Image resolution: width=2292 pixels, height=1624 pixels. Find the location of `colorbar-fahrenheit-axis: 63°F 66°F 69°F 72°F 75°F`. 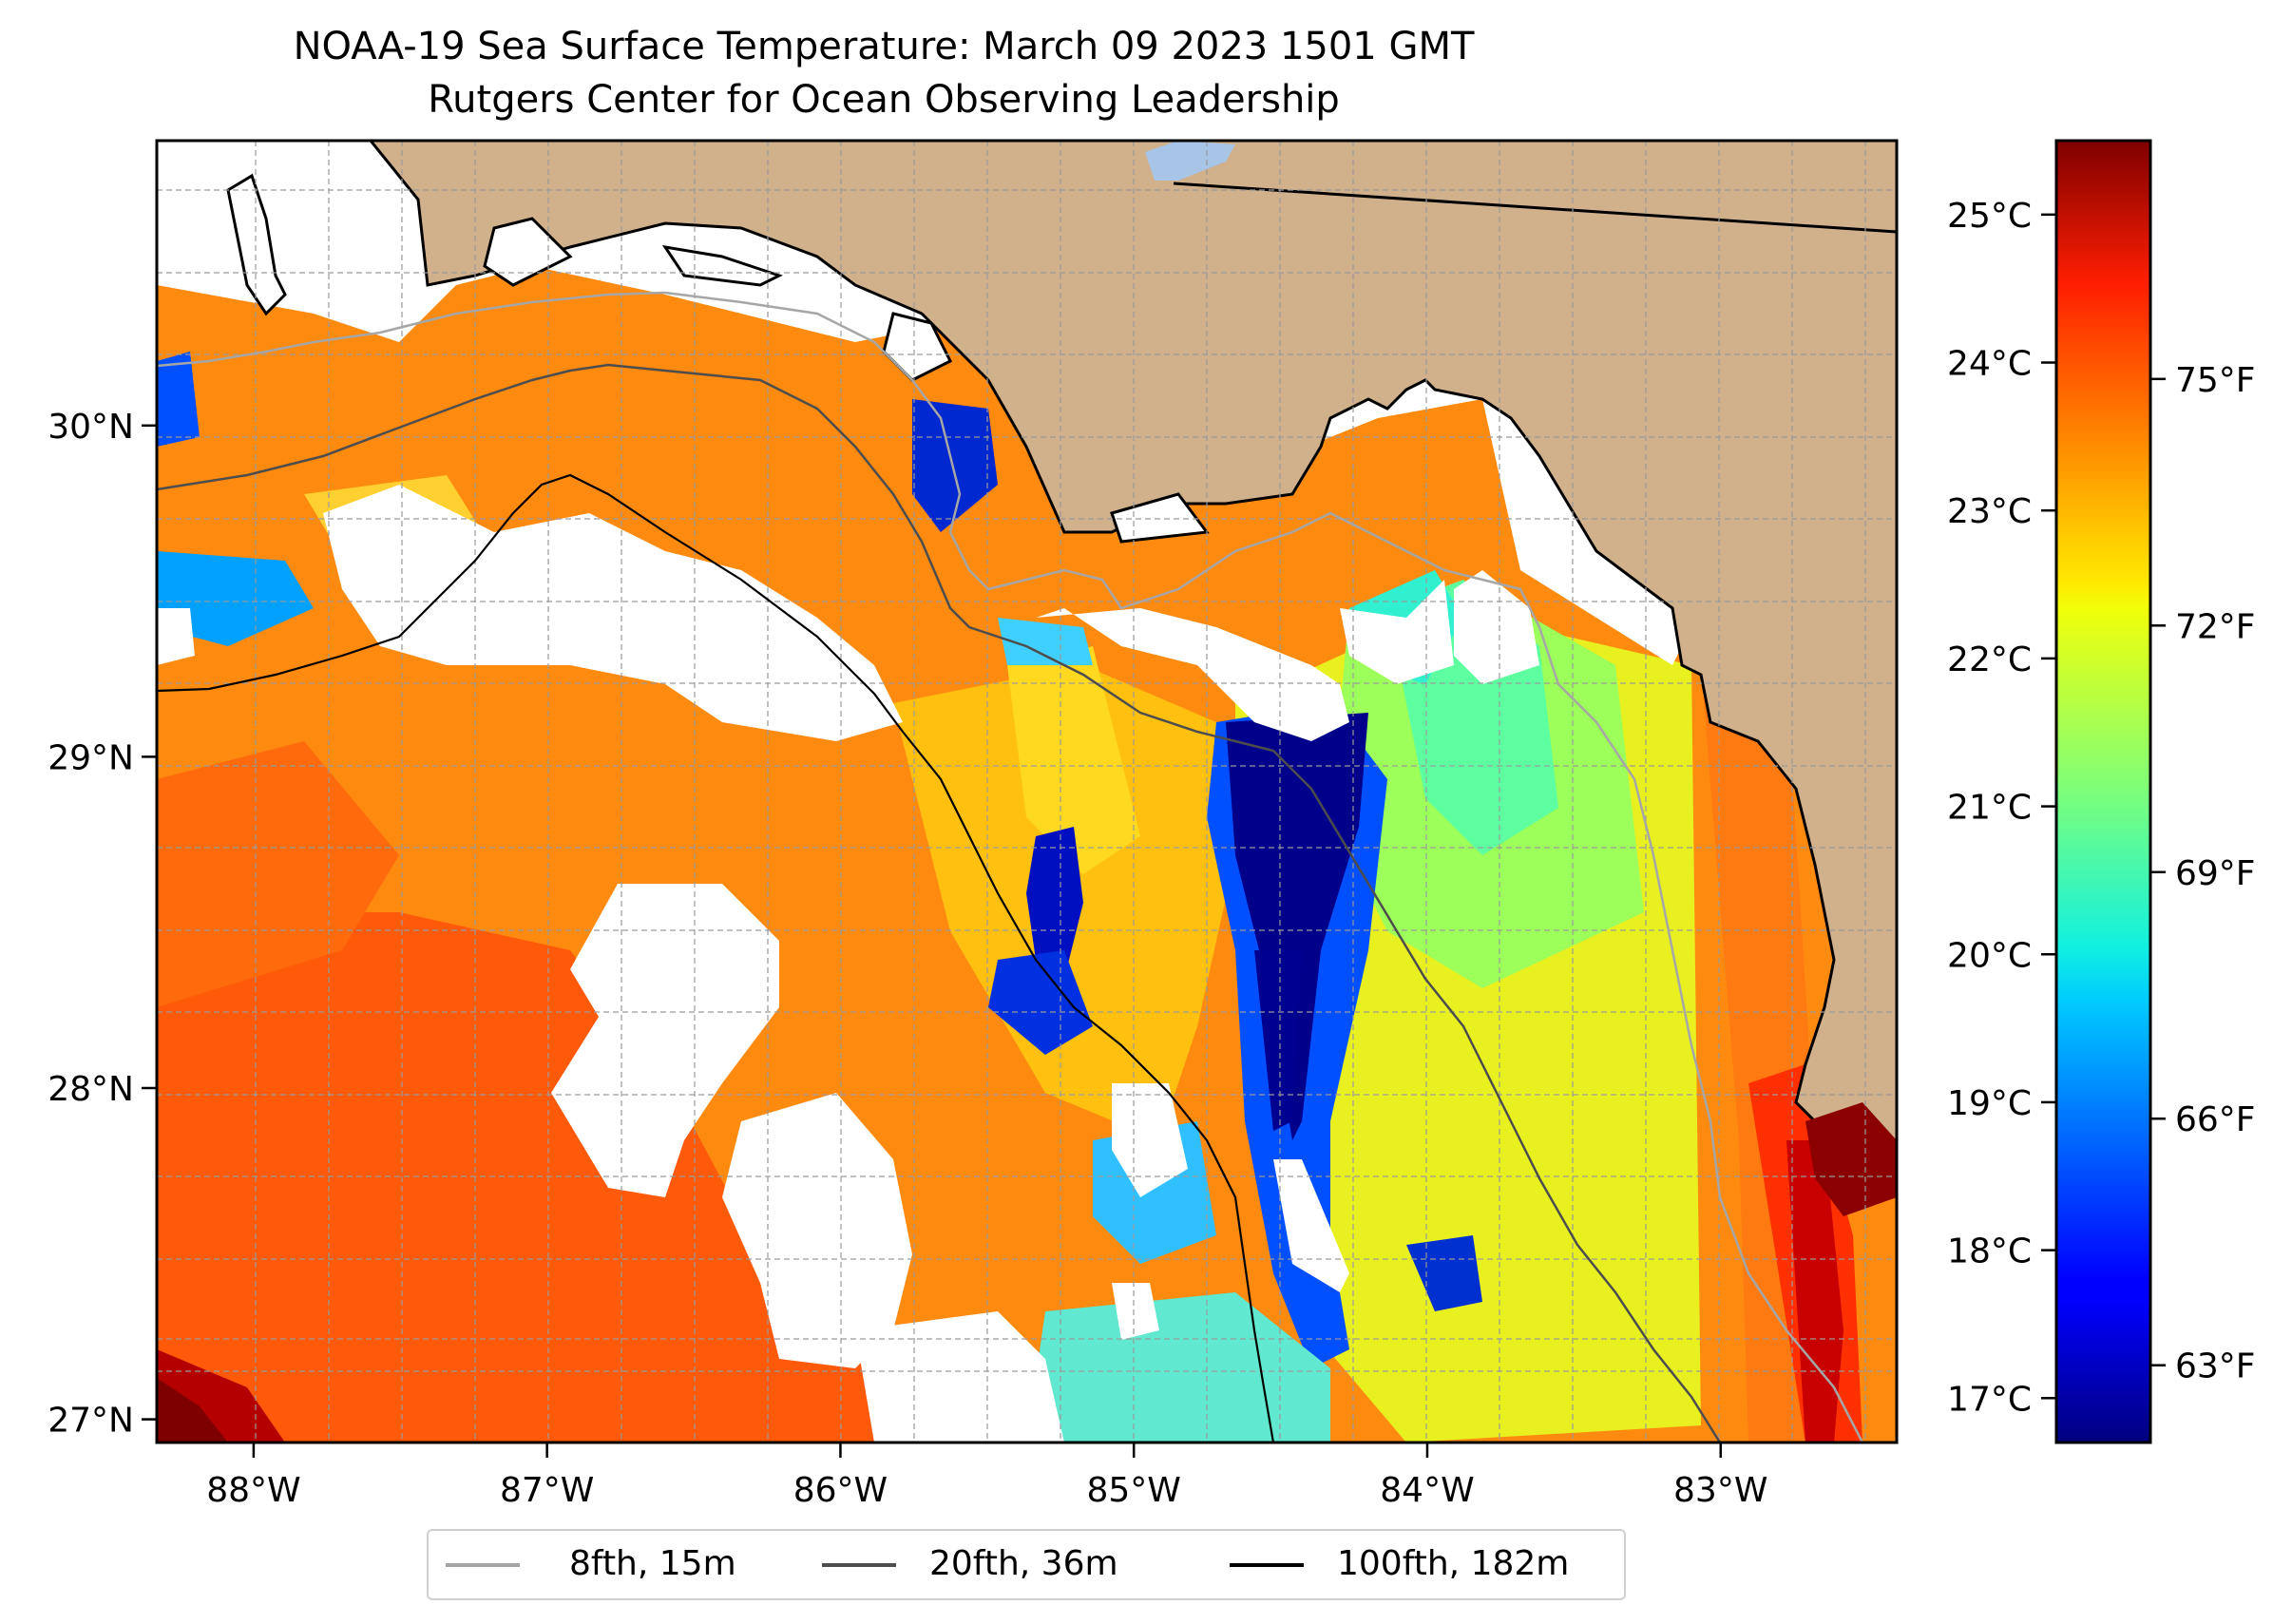

colorbar-fahrenheit-axis: 63°F 66°F 69°F 72°F 75°F is located at coordinates (2203, 873).